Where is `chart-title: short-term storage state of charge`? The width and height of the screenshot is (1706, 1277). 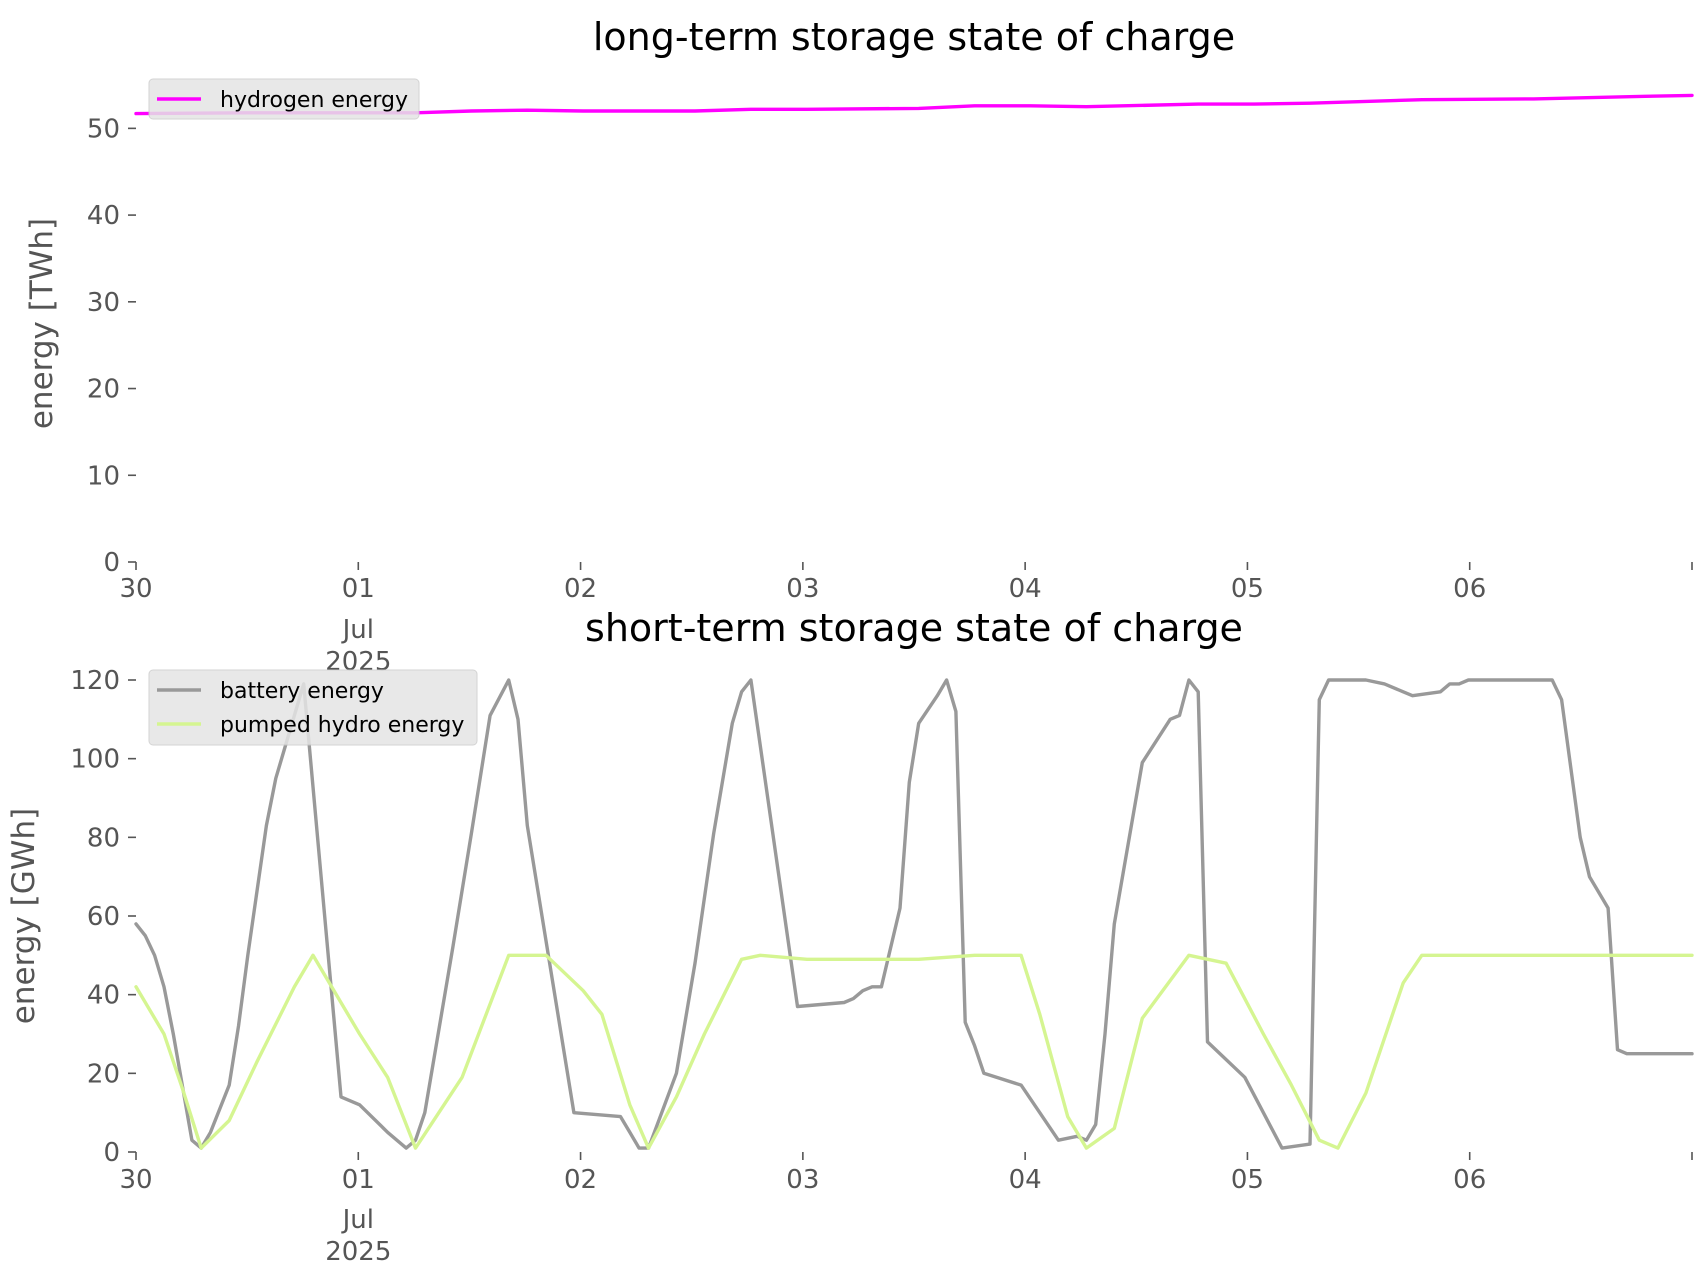 chart-title: short-term storage state of charge is located at coordinates (914, 628).